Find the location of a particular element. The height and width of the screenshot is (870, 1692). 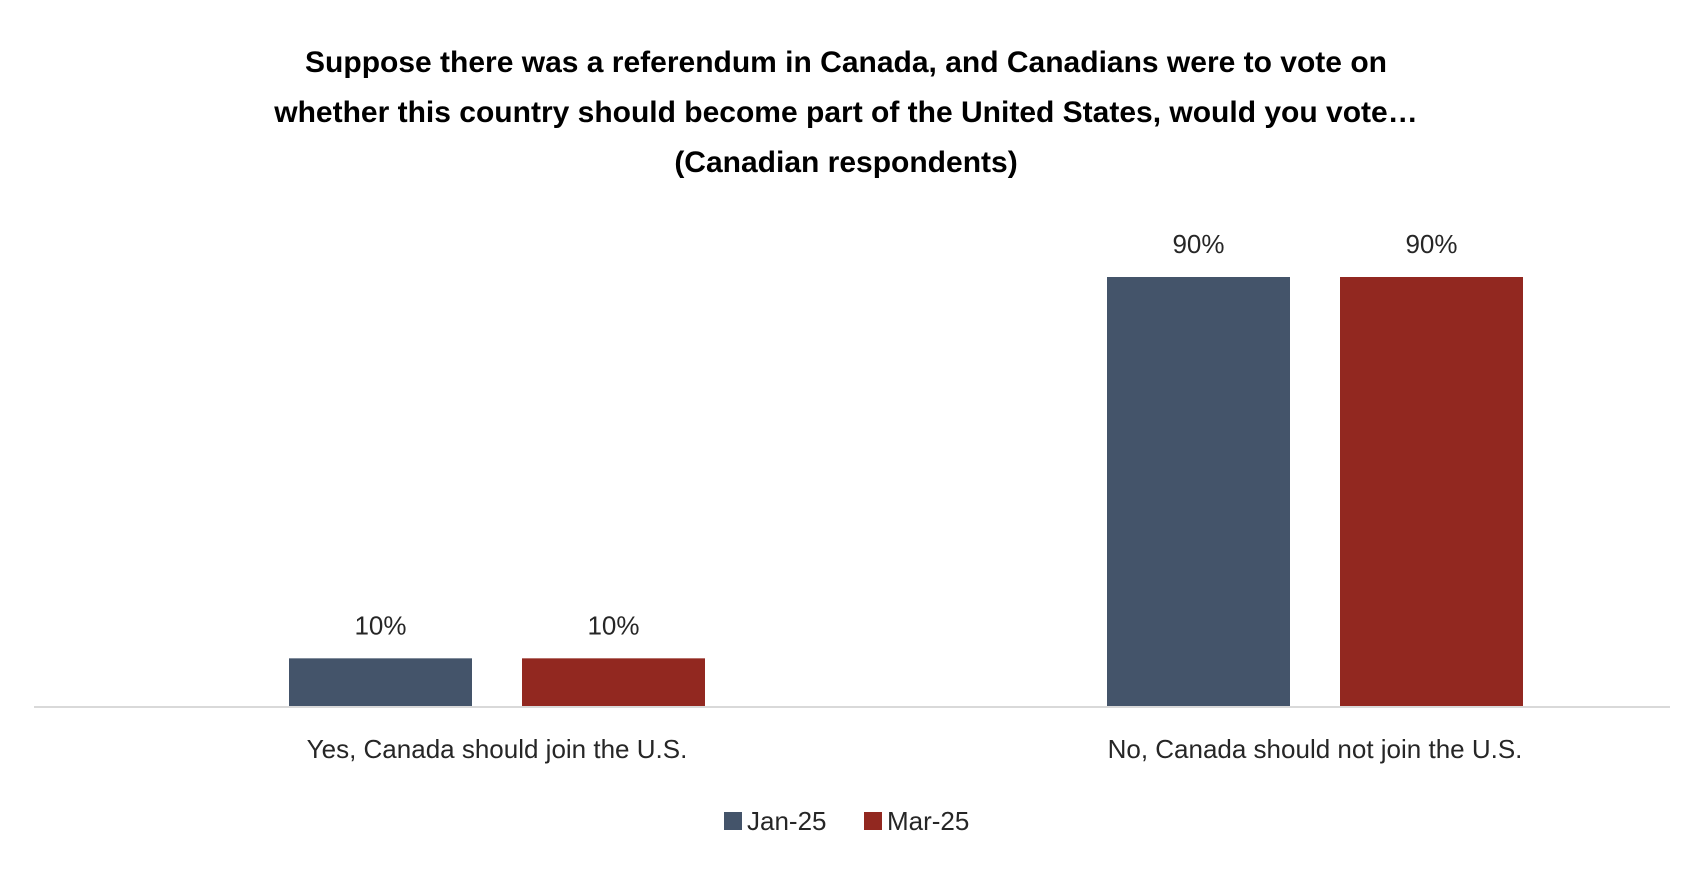

category-label-yes: Yes, Canada should join the U.S. is located at coordinates (497, 749).